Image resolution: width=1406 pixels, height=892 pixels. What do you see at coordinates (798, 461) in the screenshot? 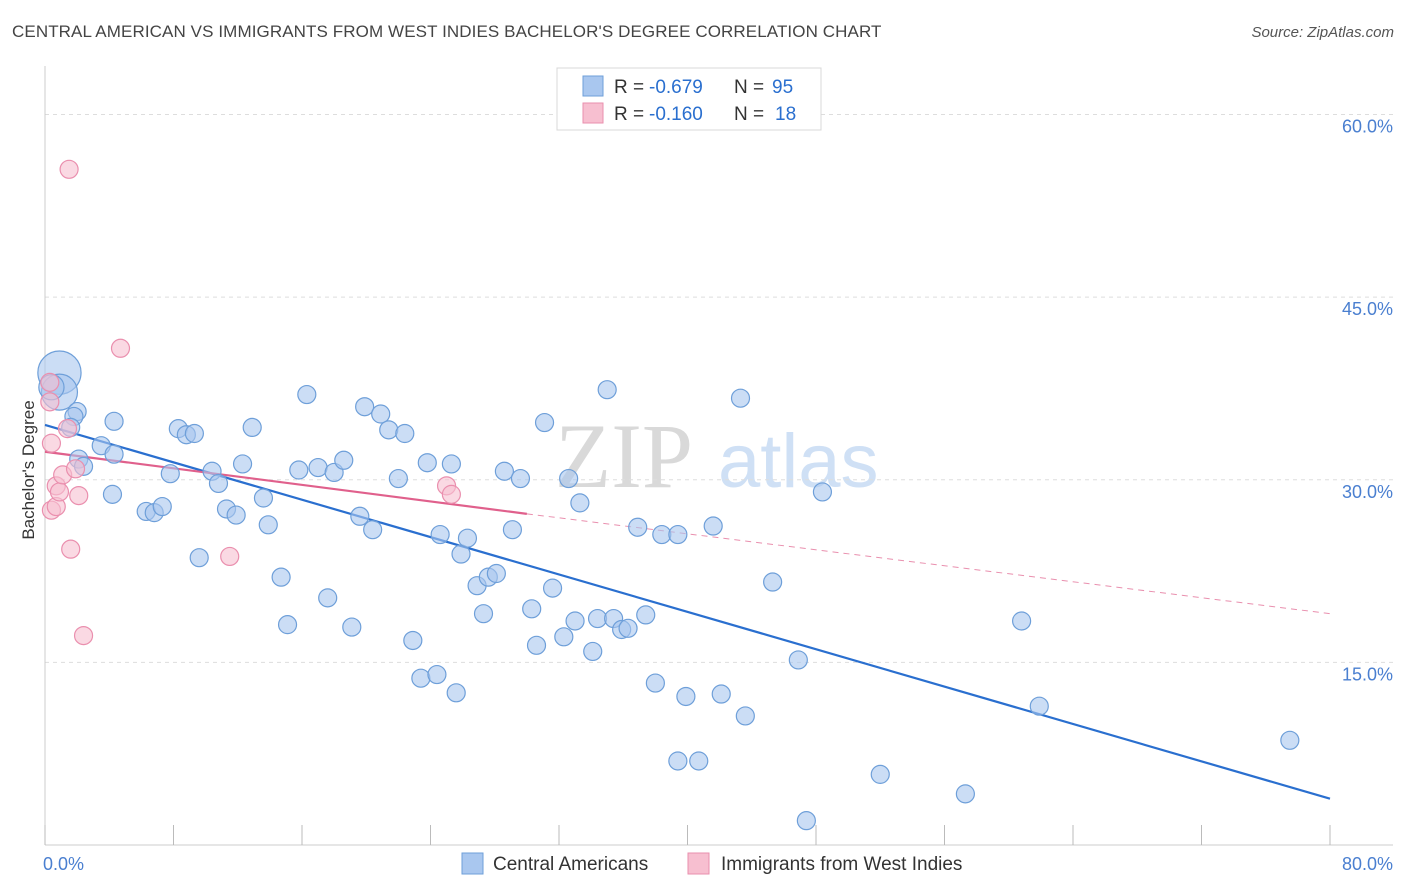
I see `watermark-atlas: atlas` at bounding box center [798, 461].